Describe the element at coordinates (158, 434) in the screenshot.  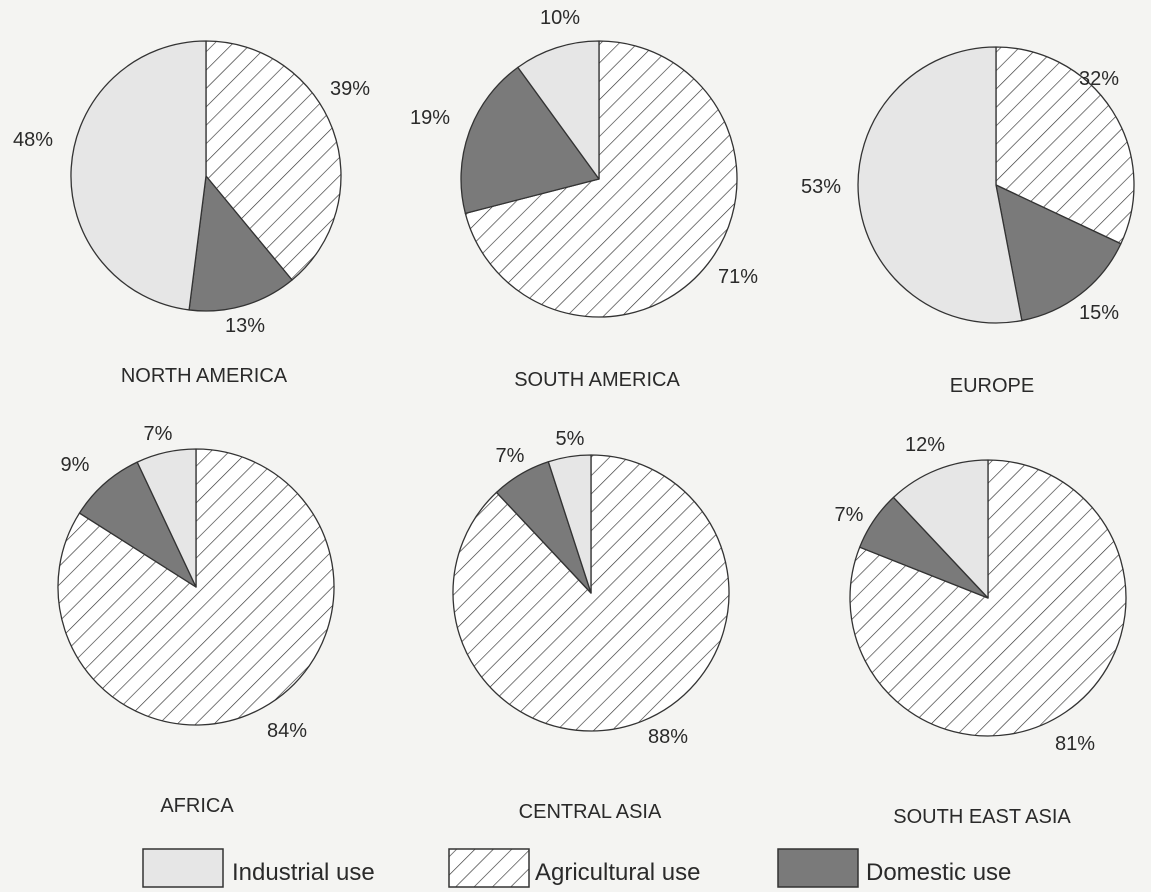
I see `pie-label-africa-industrial: 7%` at that location.